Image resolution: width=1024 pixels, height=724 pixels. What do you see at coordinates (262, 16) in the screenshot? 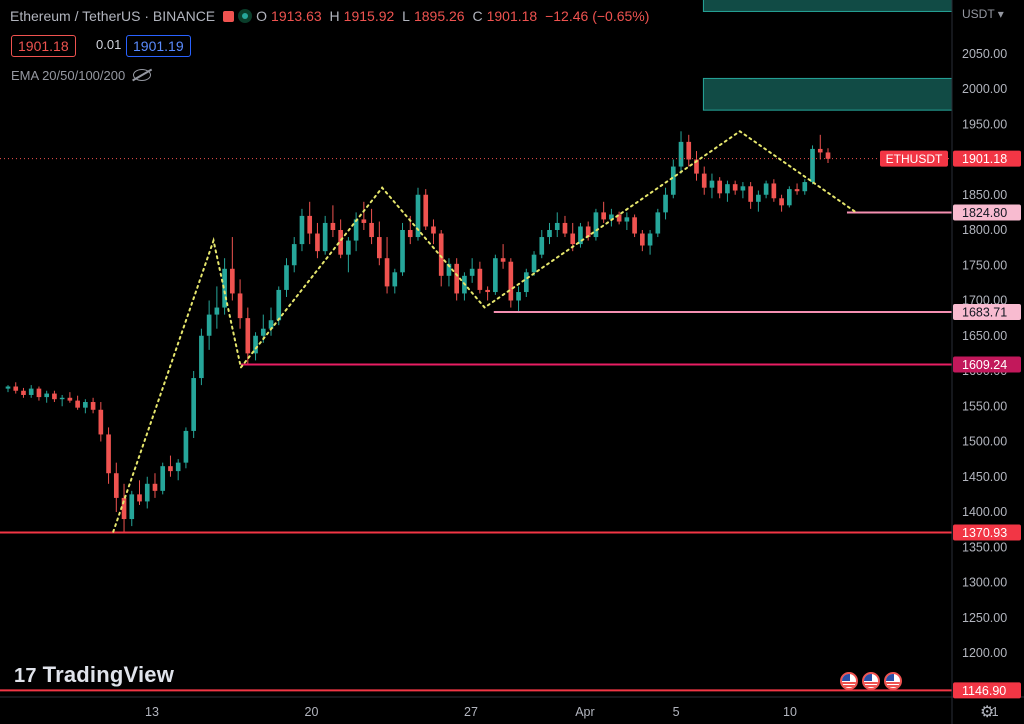
I see `open-label: O` at bounding box center [262, 16].